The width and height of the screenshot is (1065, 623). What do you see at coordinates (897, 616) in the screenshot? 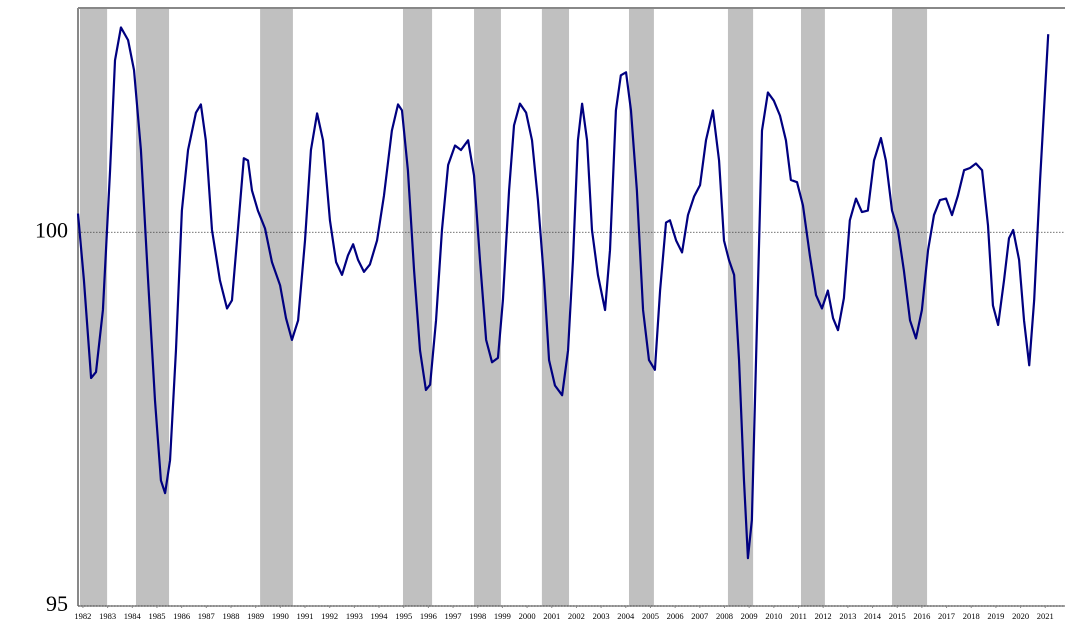
I see `x-tick-label: 2015` at bounding box center [897, 616].